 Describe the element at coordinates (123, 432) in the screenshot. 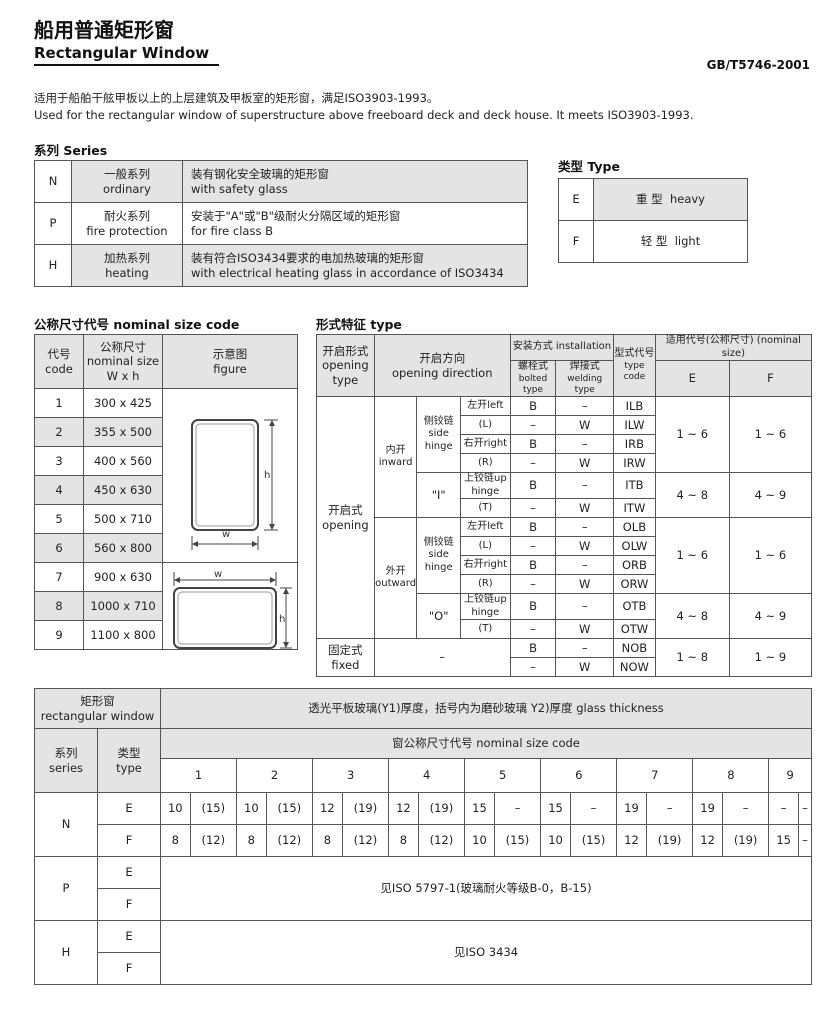

I see `size-value: 355 x 500` at that location.